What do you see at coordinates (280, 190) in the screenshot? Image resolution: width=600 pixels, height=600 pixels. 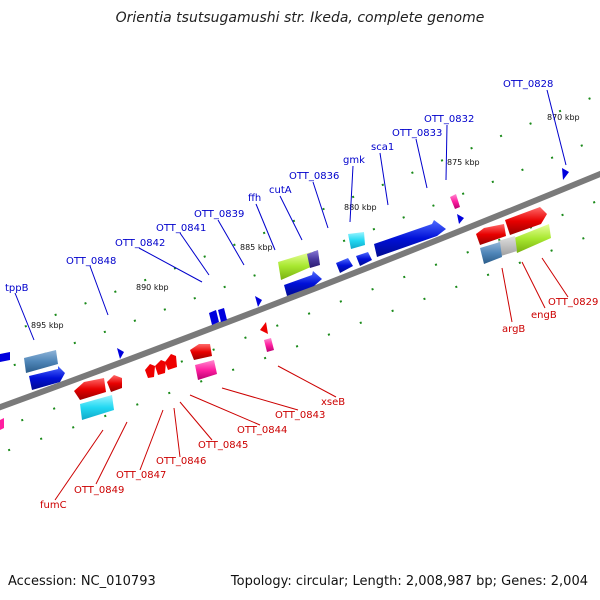 I see `gene-label-cuta: cutA` at bounding box center [280, 190].